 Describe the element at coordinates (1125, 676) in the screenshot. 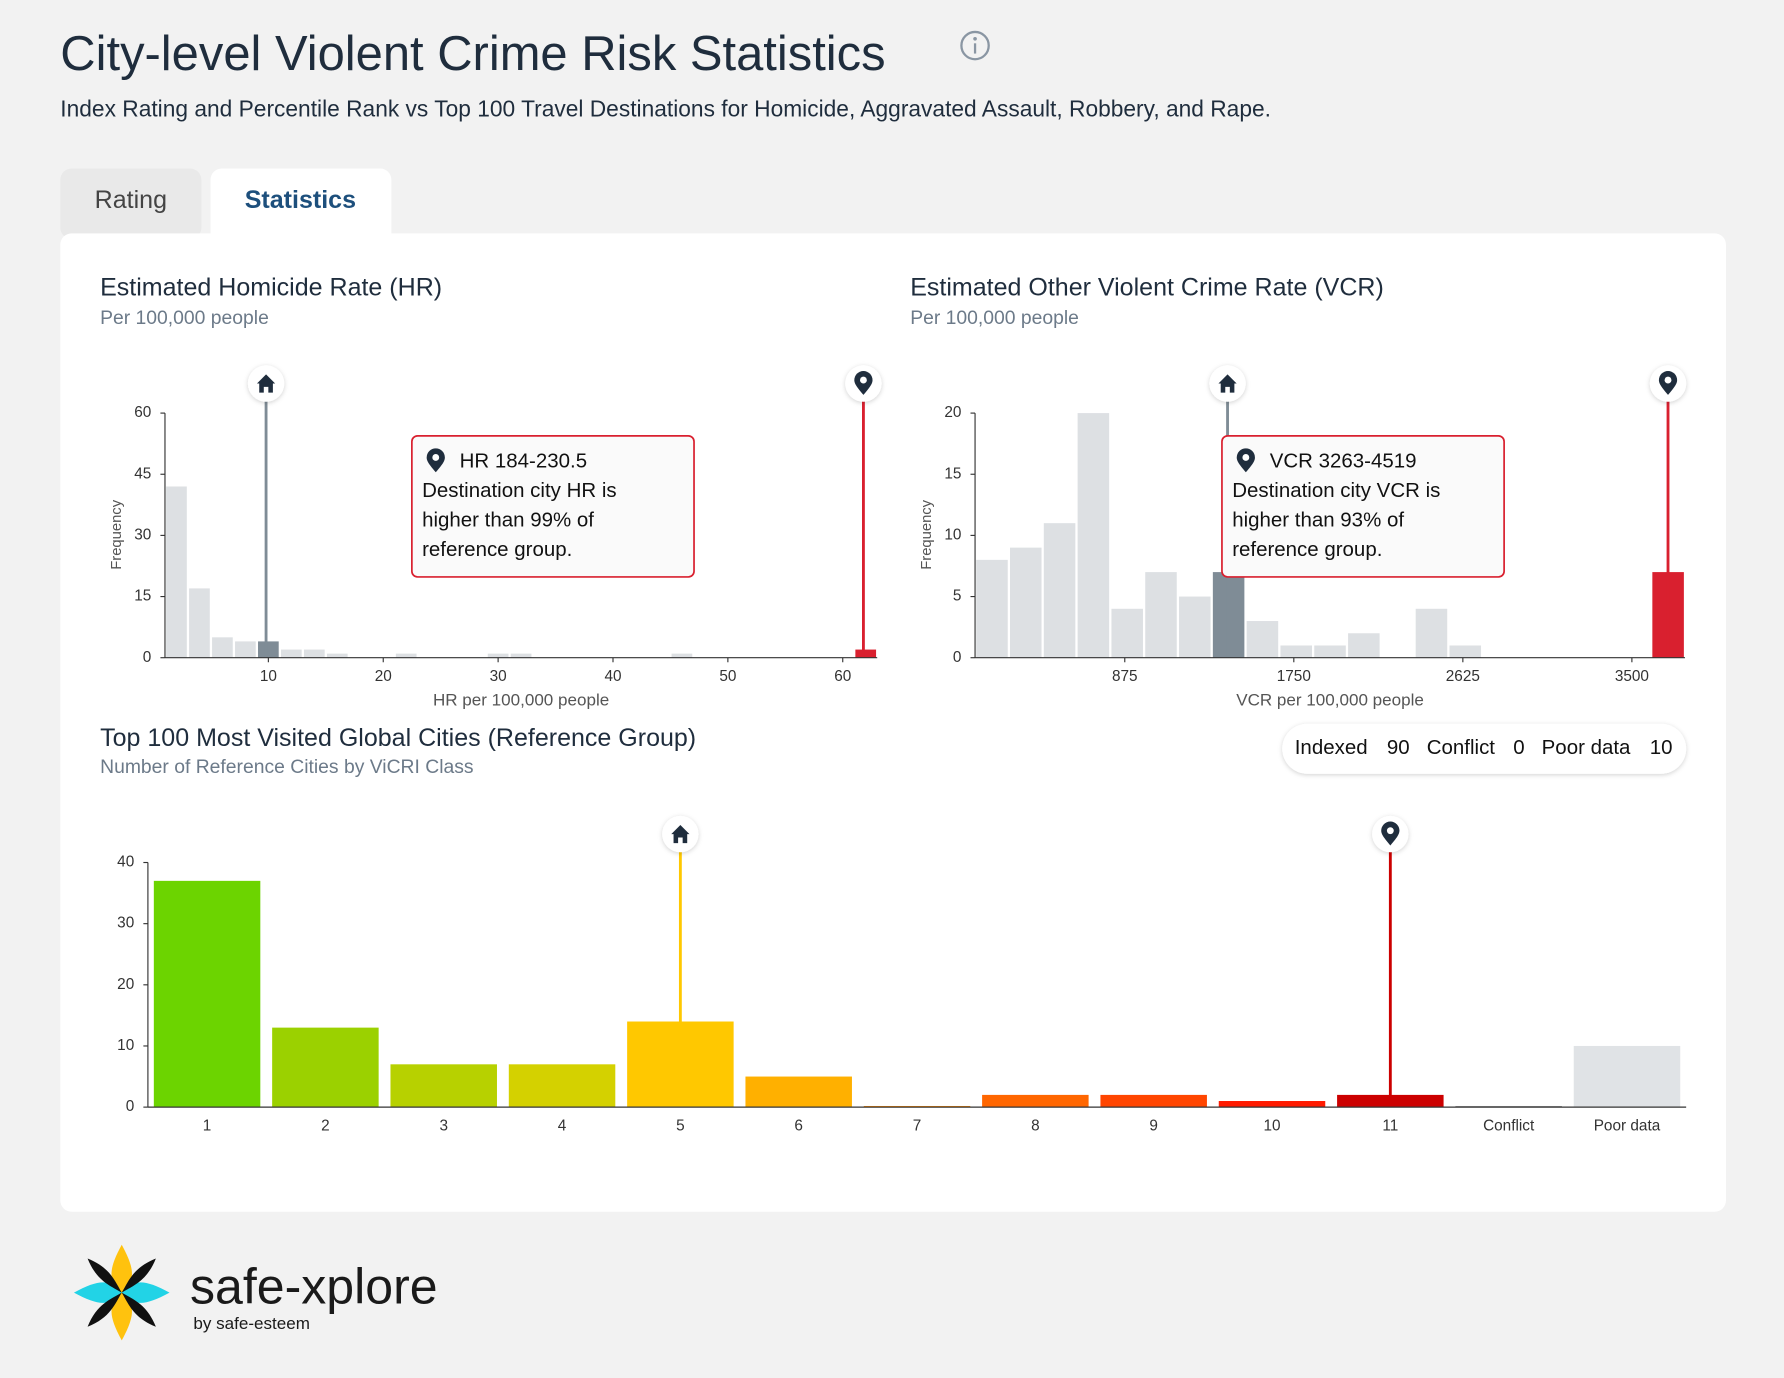

I see `x-tick-label: 875` at that location.